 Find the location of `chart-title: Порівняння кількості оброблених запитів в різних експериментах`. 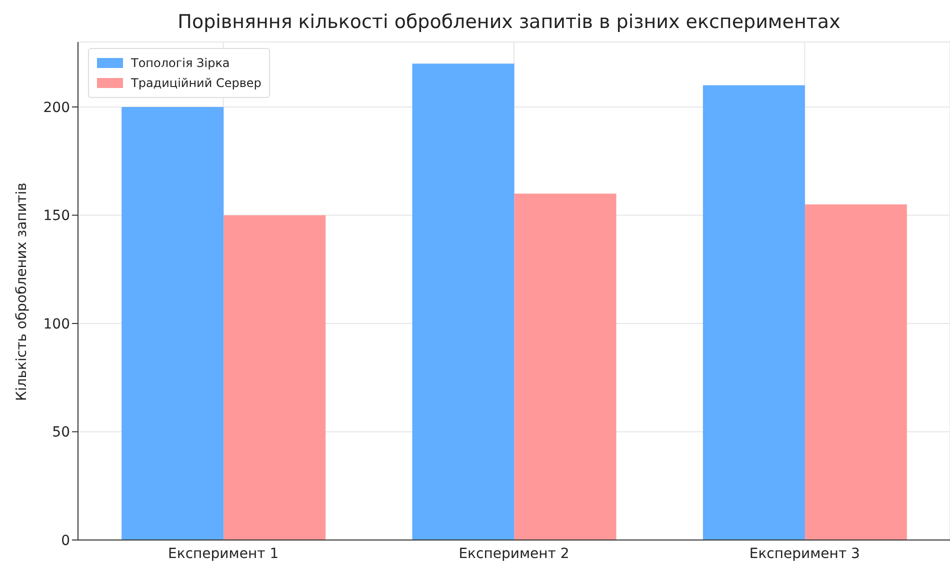

chart-title: Порівняння кількості оброблених запитів в різних експериментах is located at coordinates (509, 22).